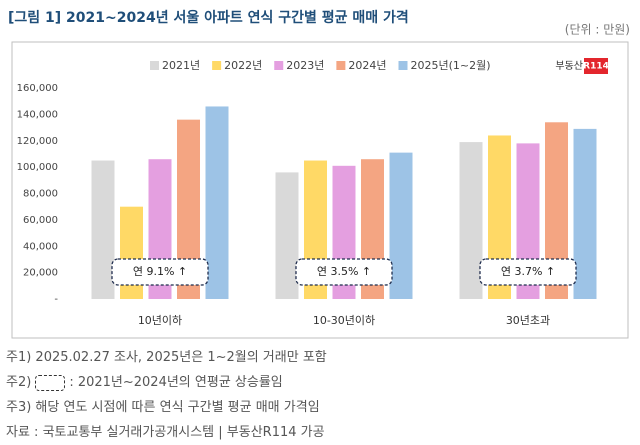 The width and height of the screenshot is (640, 445). What do you see at coordinates (37, 167) in the screenshot?
I see `y-tick-label: 100,000` at bounding box center [37, 167].